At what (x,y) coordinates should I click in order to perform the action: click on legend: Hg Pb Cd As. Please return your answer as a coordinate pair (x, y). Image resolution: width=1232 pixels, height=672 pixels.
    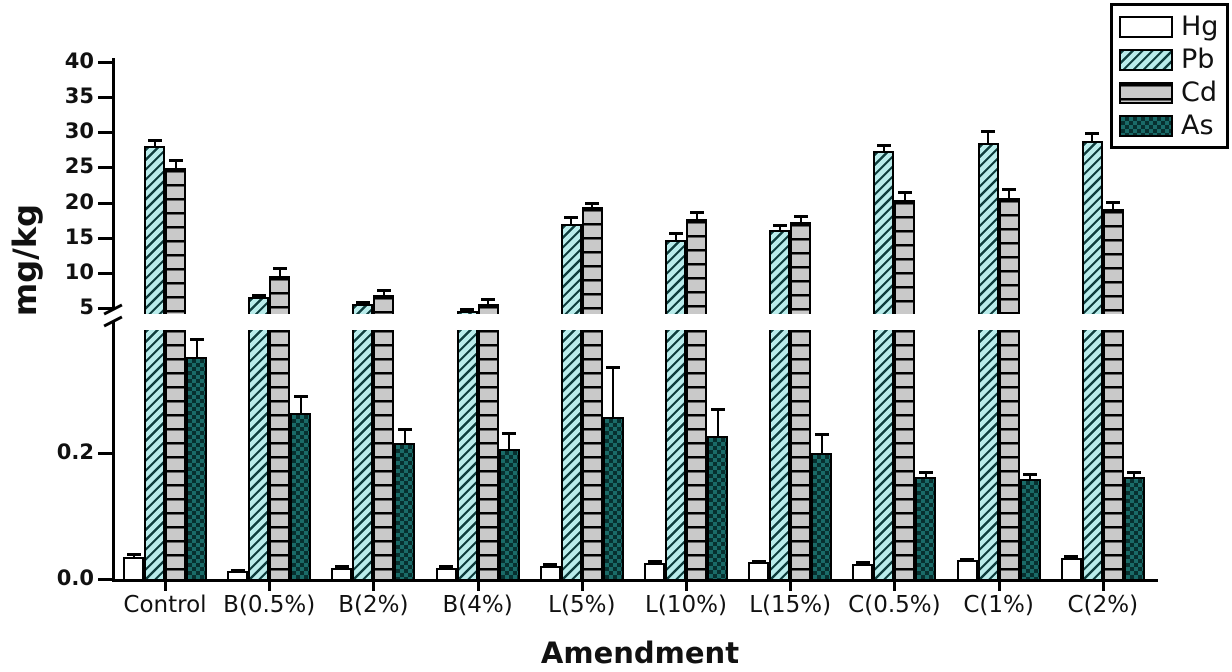
    Looking at the image, I should click on (1169, 76).